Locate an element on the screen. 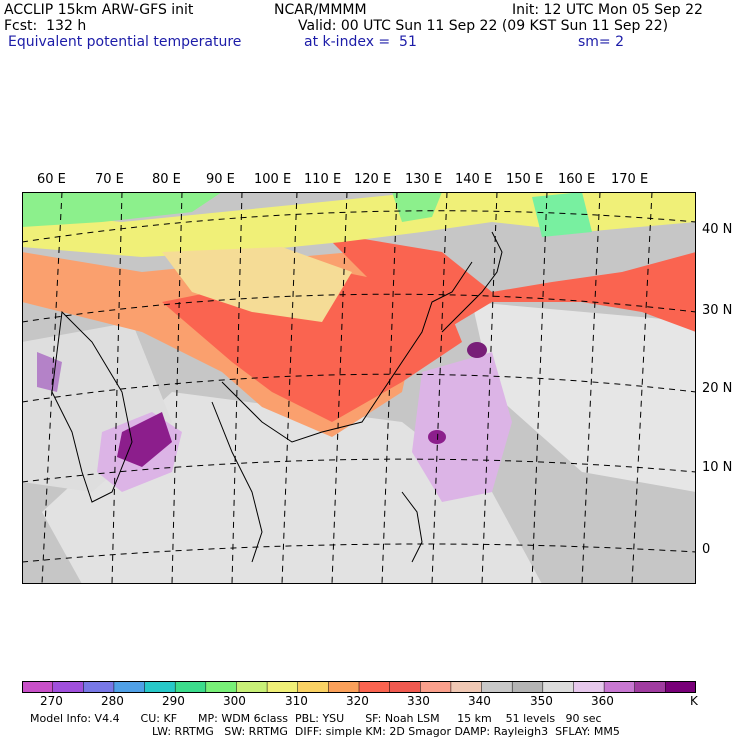 This screenshot has width=740, height=740. purple-bay-of-bengal is located at coordinates (144, 439).